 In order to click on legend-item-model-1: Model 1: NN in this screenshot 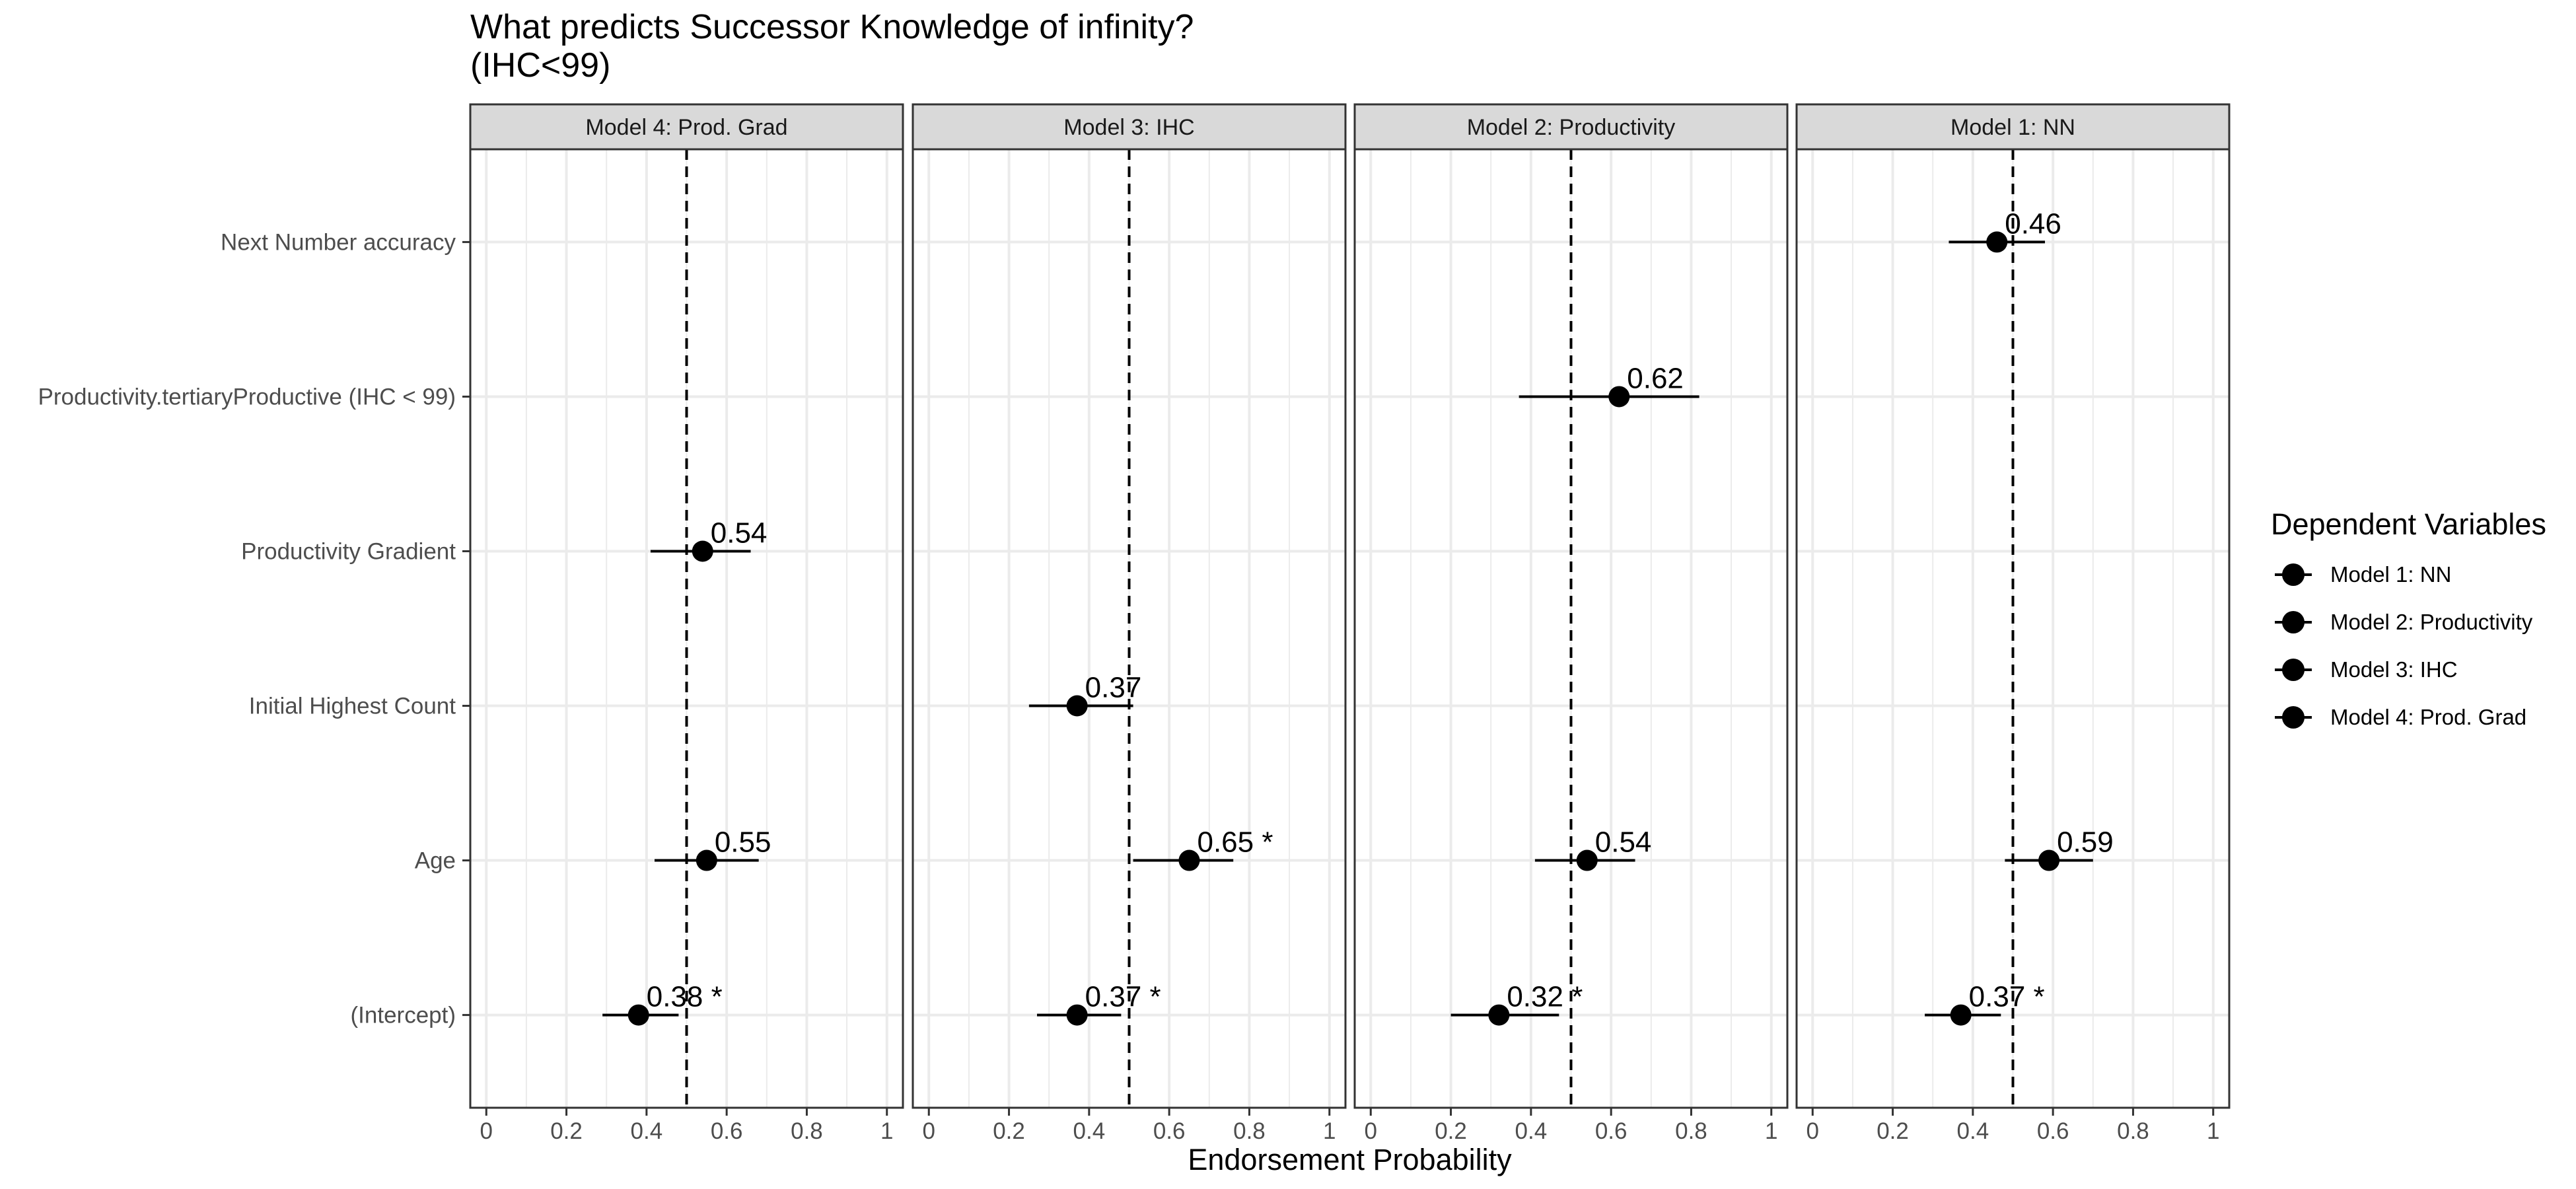, I will do `click(2409, 574)`.